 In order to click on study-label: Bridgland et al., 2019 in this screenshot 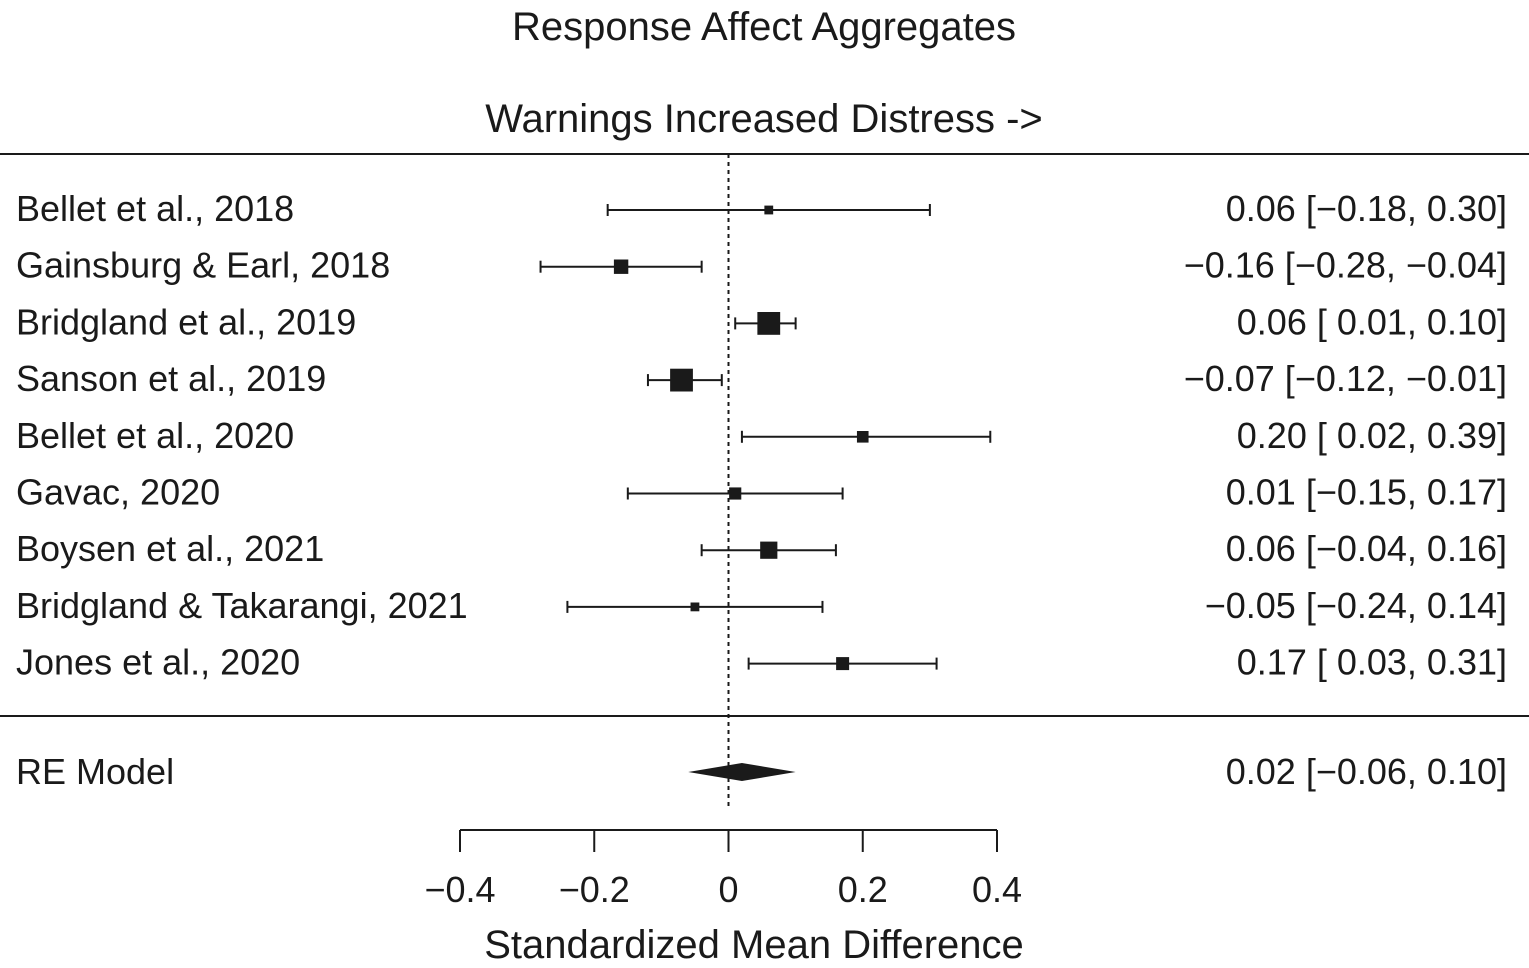, I will do `click(186, 321)`.